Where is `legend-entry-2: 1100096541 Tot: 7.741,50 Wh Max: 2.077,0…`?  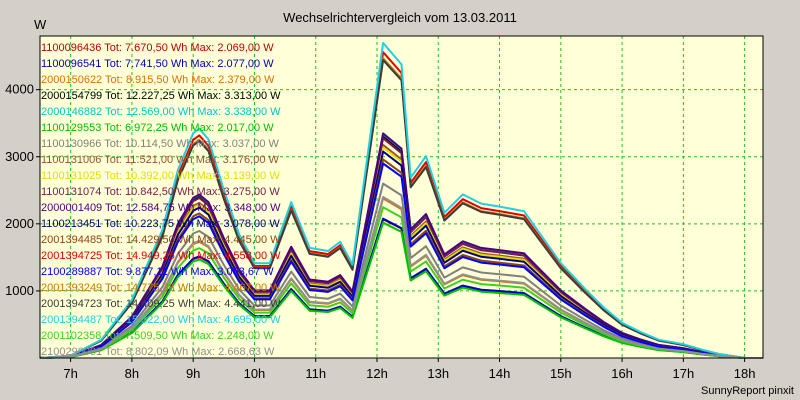 legend-entry-2: 1100096541 Tot: 7.741,50 Wh Max: 2.077,0… is located at coordinates (157, 64).